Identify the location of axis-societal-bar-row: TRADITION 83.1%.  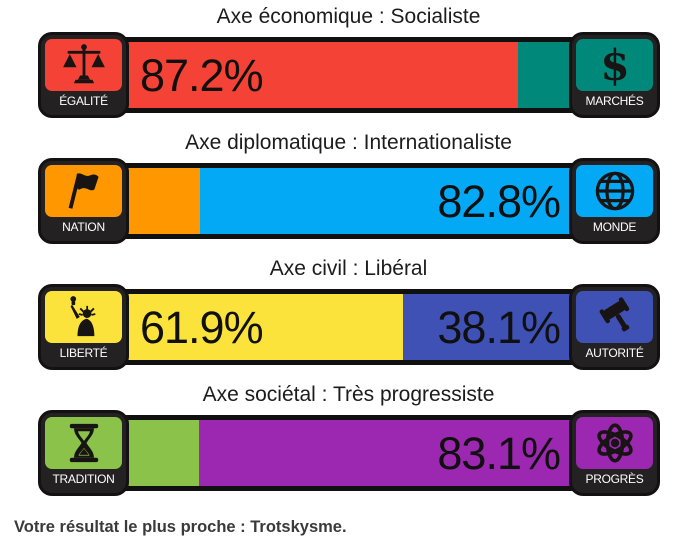
(349, 453).